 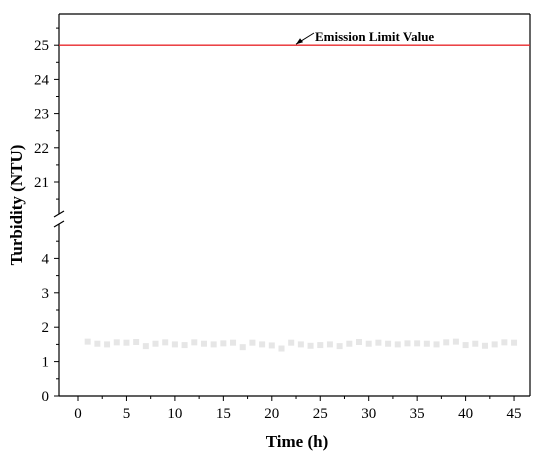 What do you see at coordinates (368, 414) in the screenshot?
I see `x-tick-label: 30` at bounding box center [368, 414].